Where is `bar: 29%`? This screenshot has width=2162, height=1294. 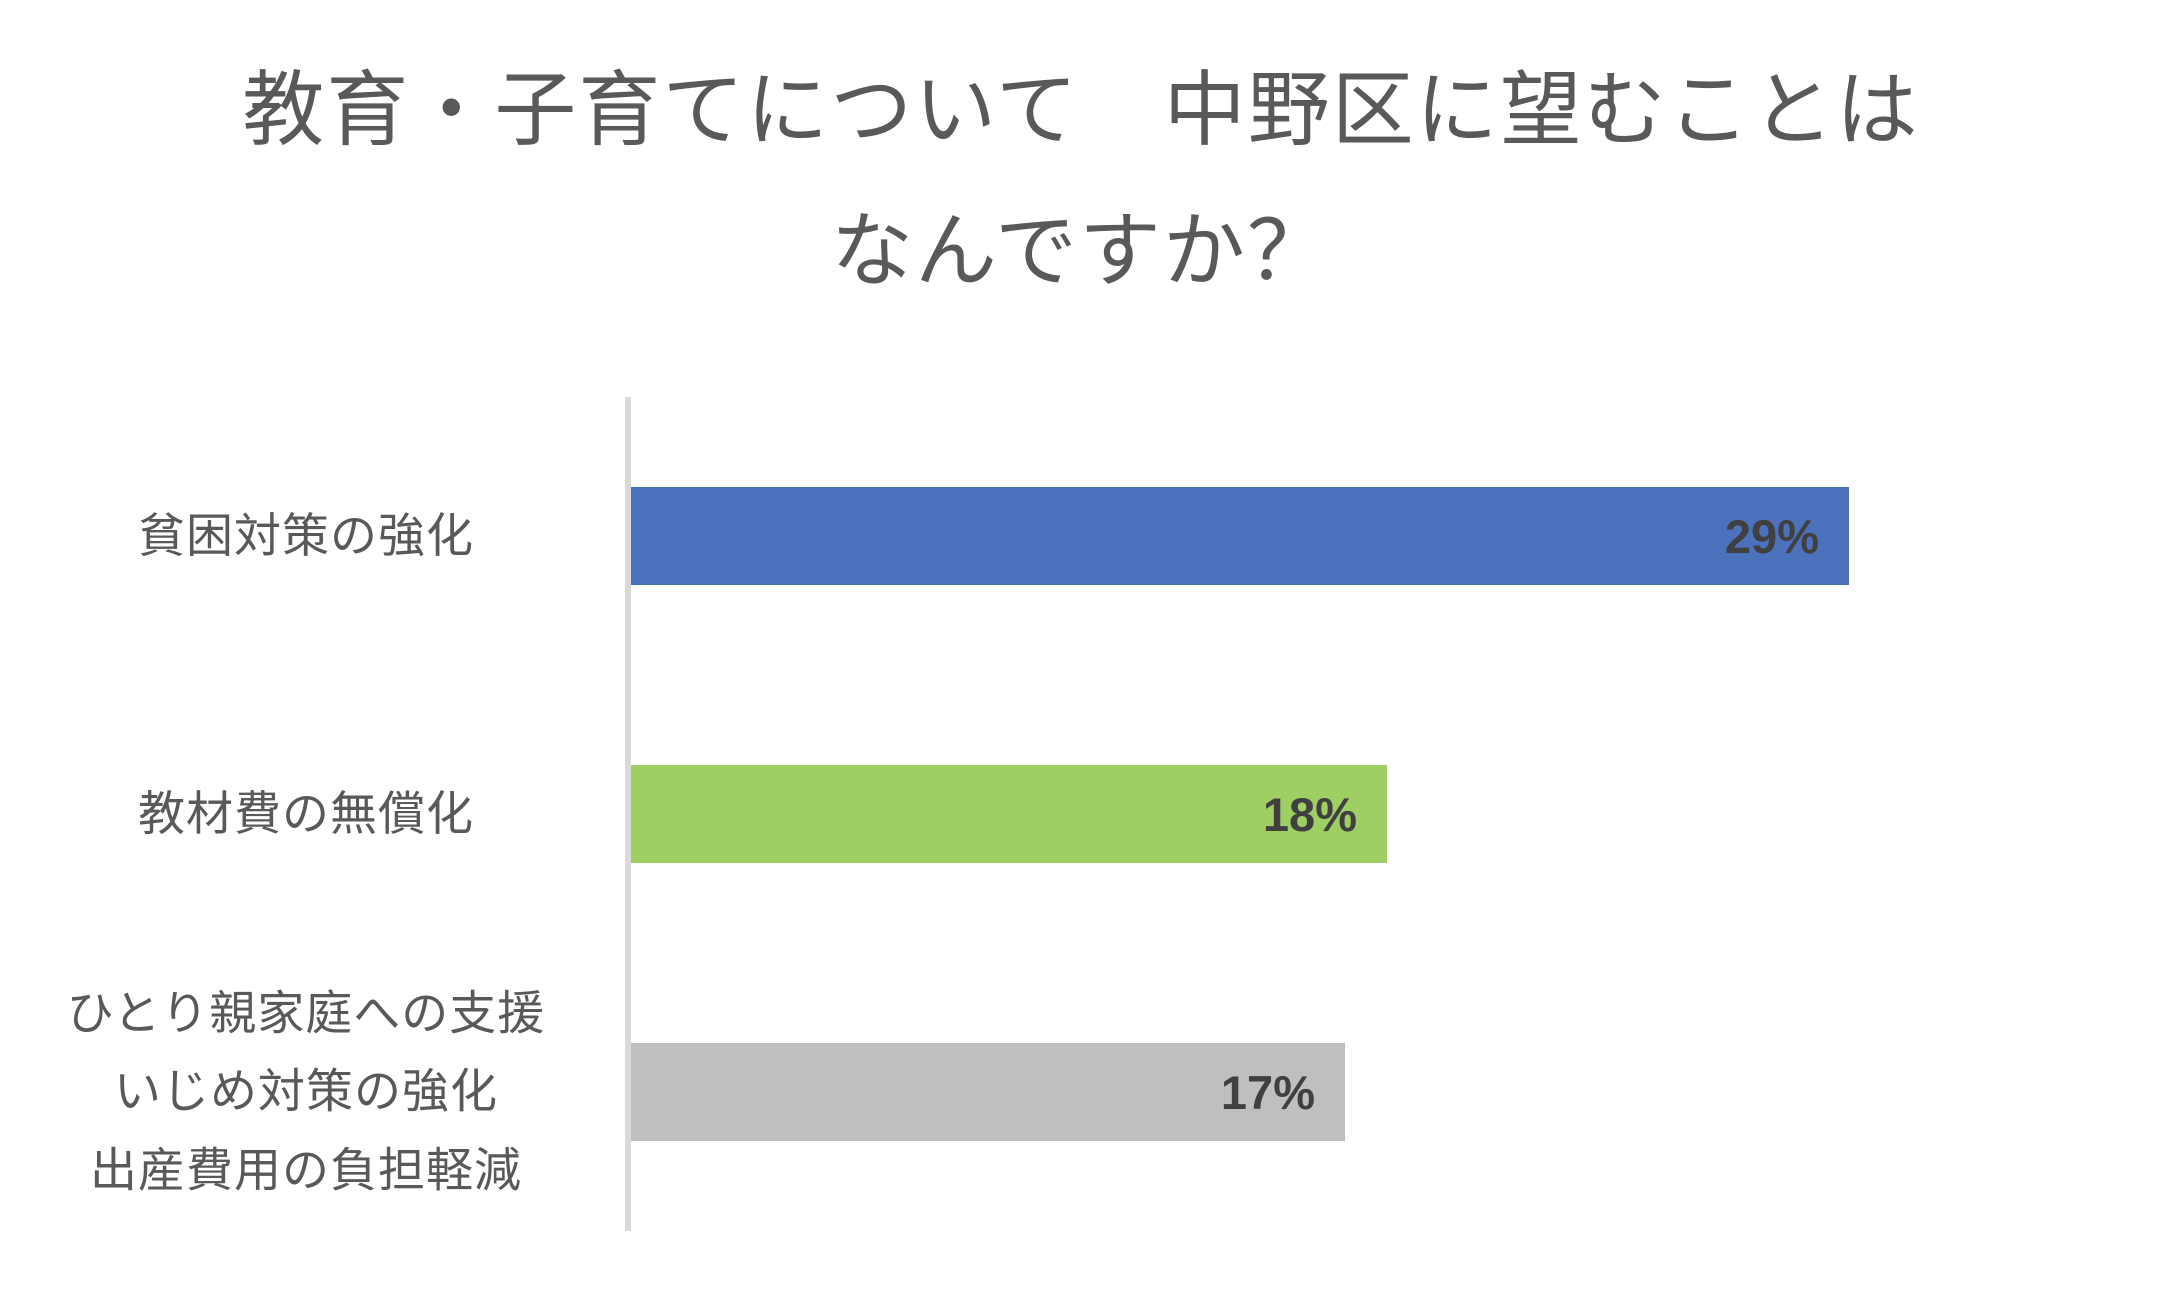
bar: 29% is located at coordinates (1240, 536).